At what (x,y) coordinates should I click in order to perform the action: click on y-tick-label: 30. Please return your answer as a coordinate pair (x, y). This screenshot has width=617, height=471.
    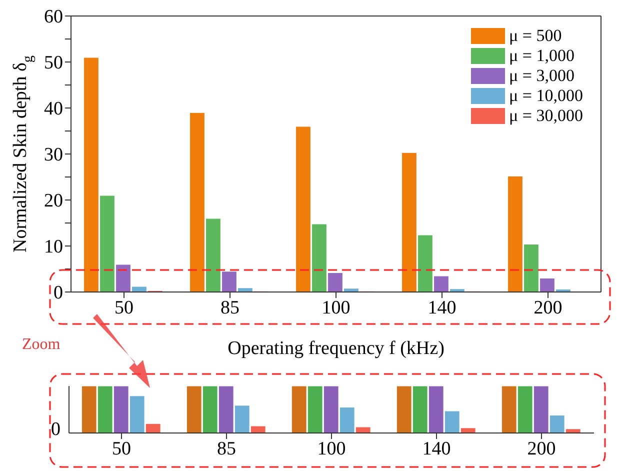
    Looking at the image, I should click on (53, 155).